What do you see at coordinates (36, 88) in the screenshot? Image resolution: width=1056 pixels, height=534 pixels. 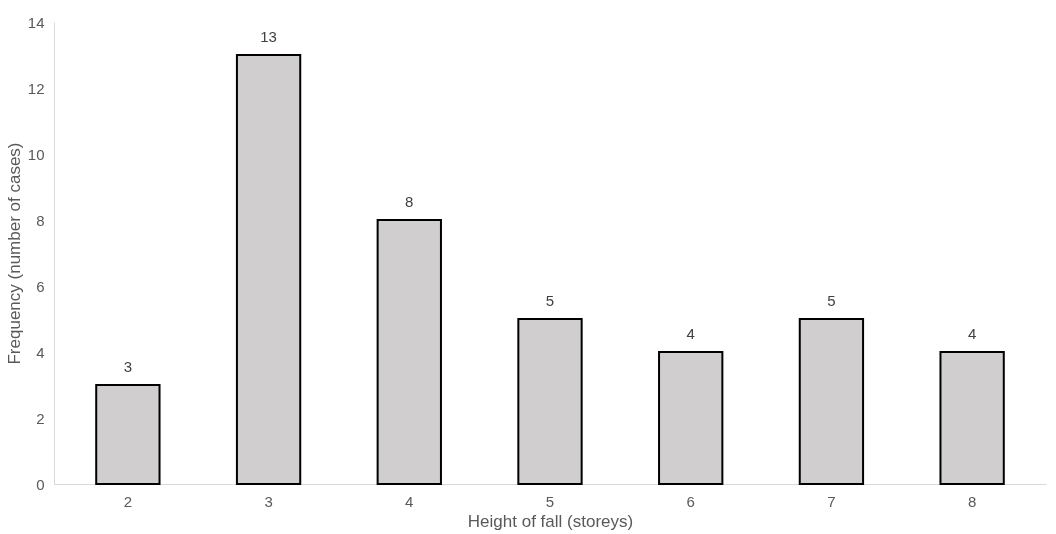 I see `y-tick-label: 12` at bounding box center [36, 88].